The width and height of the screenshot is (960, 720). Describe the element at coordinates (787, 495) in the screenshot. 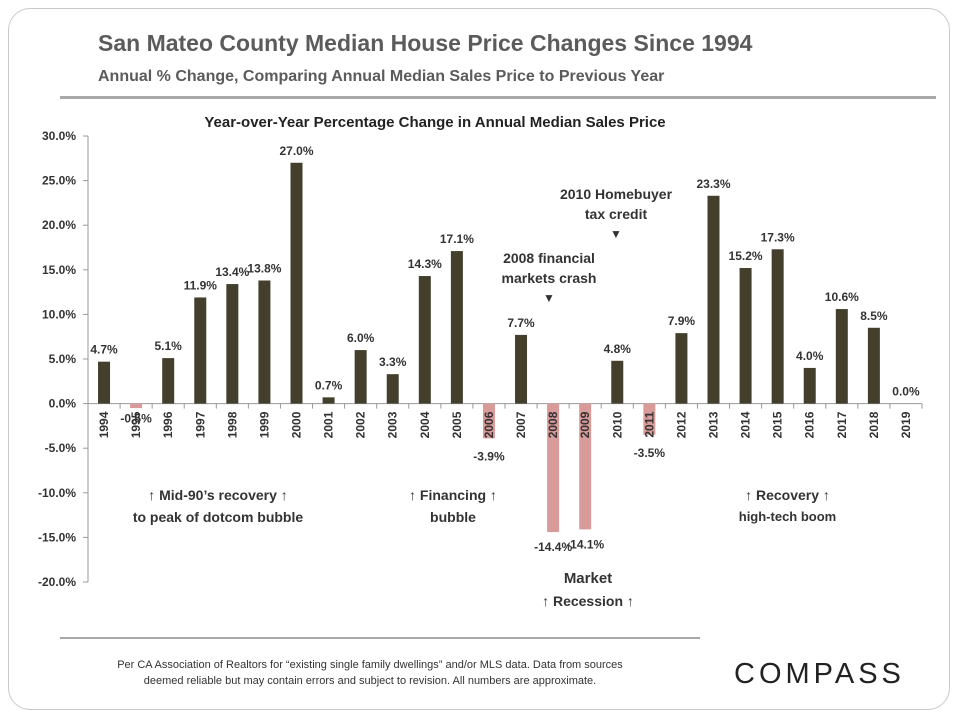

I see `annotation-recovery-line1: ↑ Recovery ↑` at that location.